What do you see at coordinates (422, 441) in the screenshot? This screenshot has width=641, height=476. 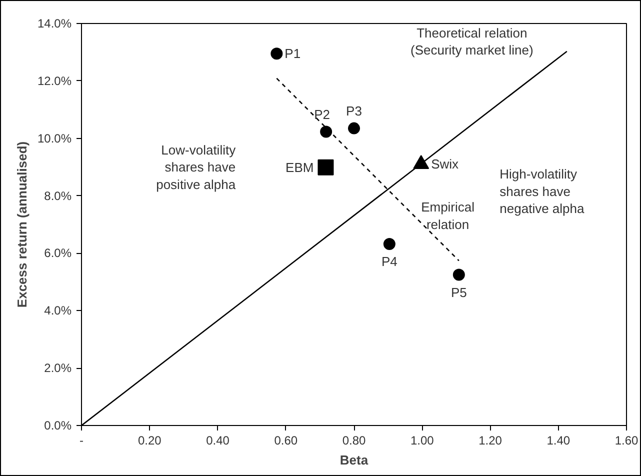 I see `x-tick-label: 1.00` at bounding box center [422, 441].